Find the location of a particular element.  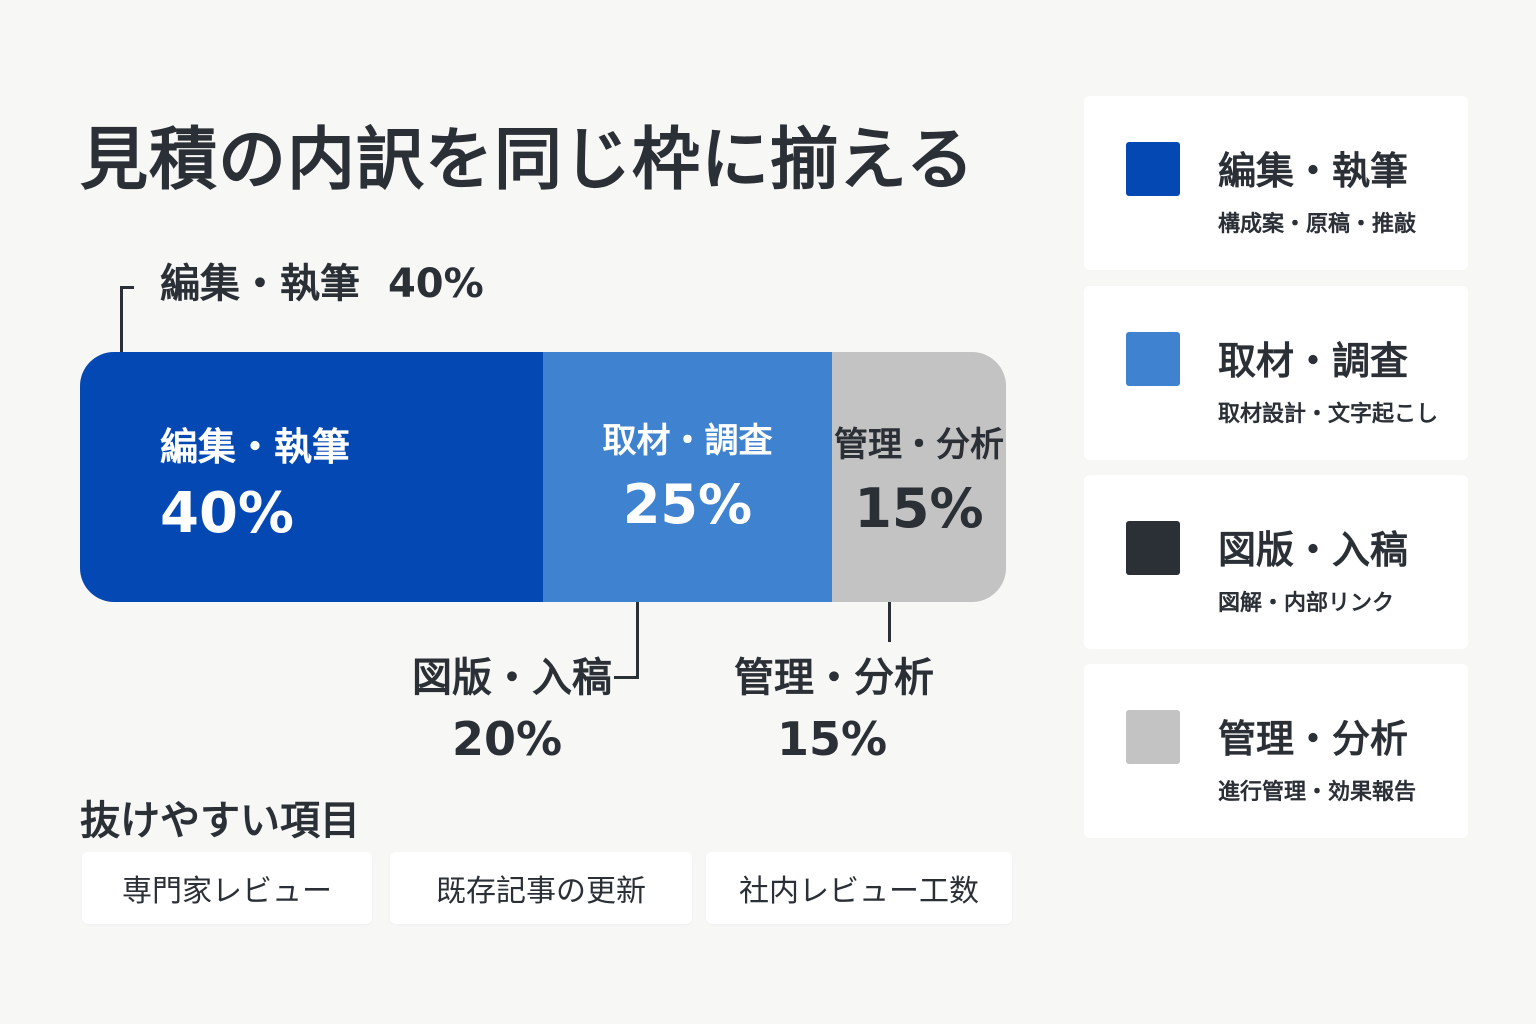

callout-graphics: 図版・入稿 20% is located at coordinates (512, 710).